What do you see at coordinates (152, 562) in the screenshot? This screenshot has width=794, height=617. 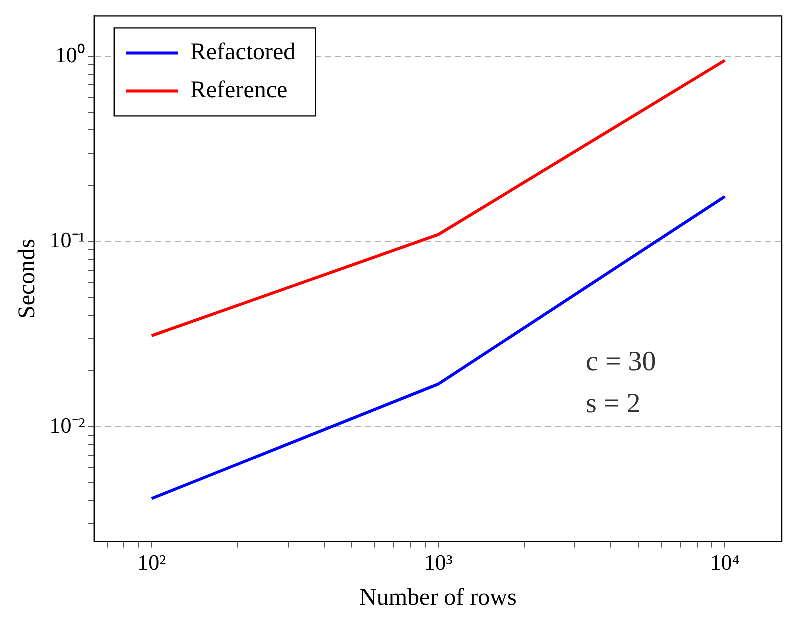 I see `x-tick-label: 10²` at bounding box center [152, 562].